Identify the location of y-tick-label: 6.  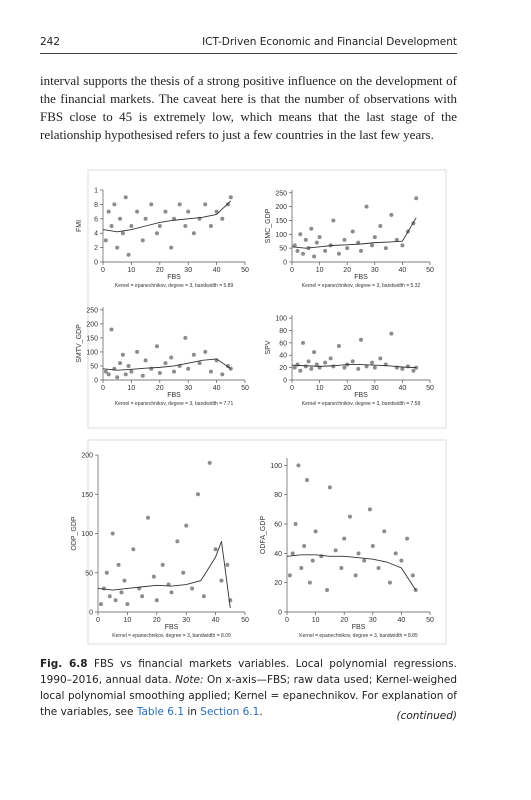
(96, 219).